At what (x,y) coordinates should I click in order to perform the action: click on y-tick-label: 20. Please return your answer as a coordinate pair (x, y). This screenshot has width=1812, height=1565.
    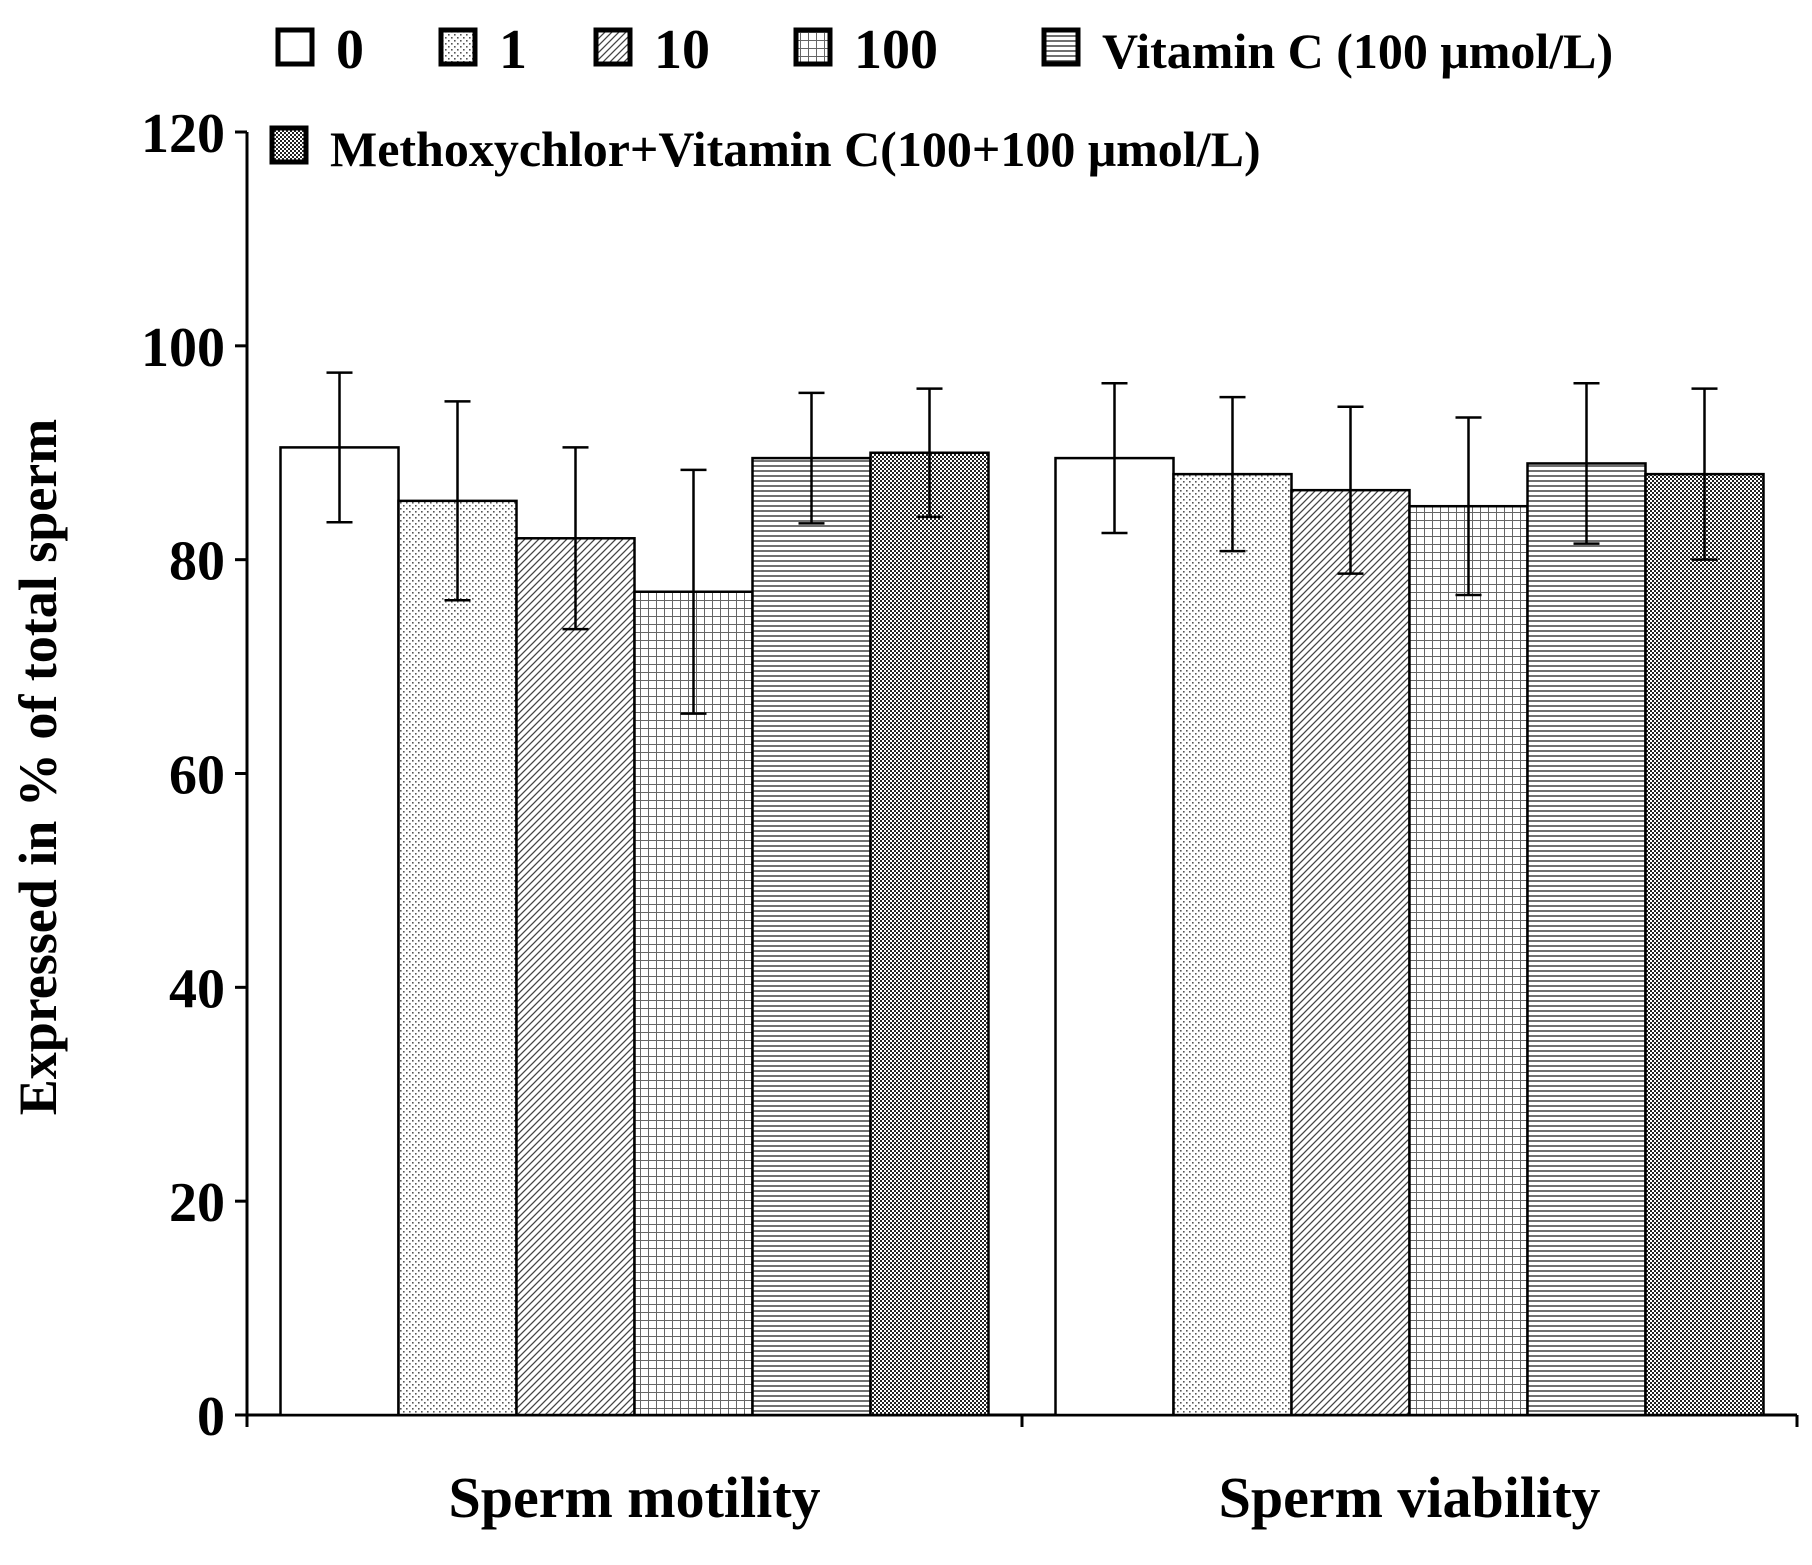
    Looking at the image, I should click on (197, 1203).